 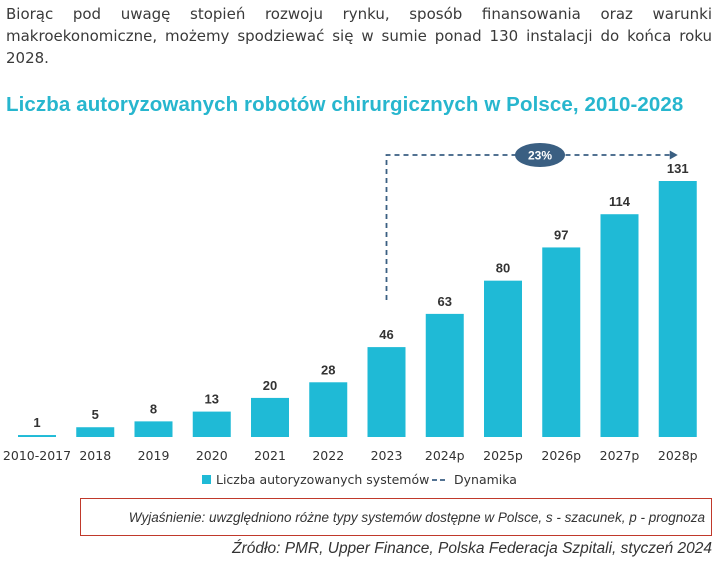 I want to click on data-label-2025p: 80, so click(x=503, y=268).